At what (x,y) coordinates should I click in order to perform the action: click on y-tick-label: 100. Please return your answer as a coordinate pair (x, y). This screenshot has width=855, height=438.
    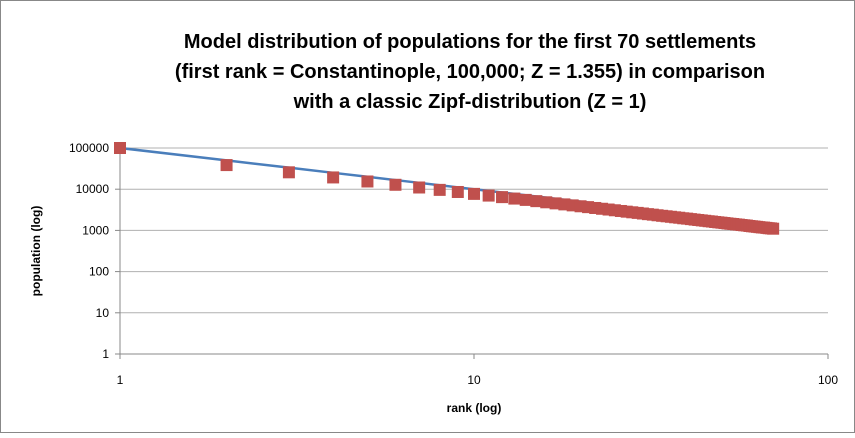
    Looking at the image, I should click on (99, 272).